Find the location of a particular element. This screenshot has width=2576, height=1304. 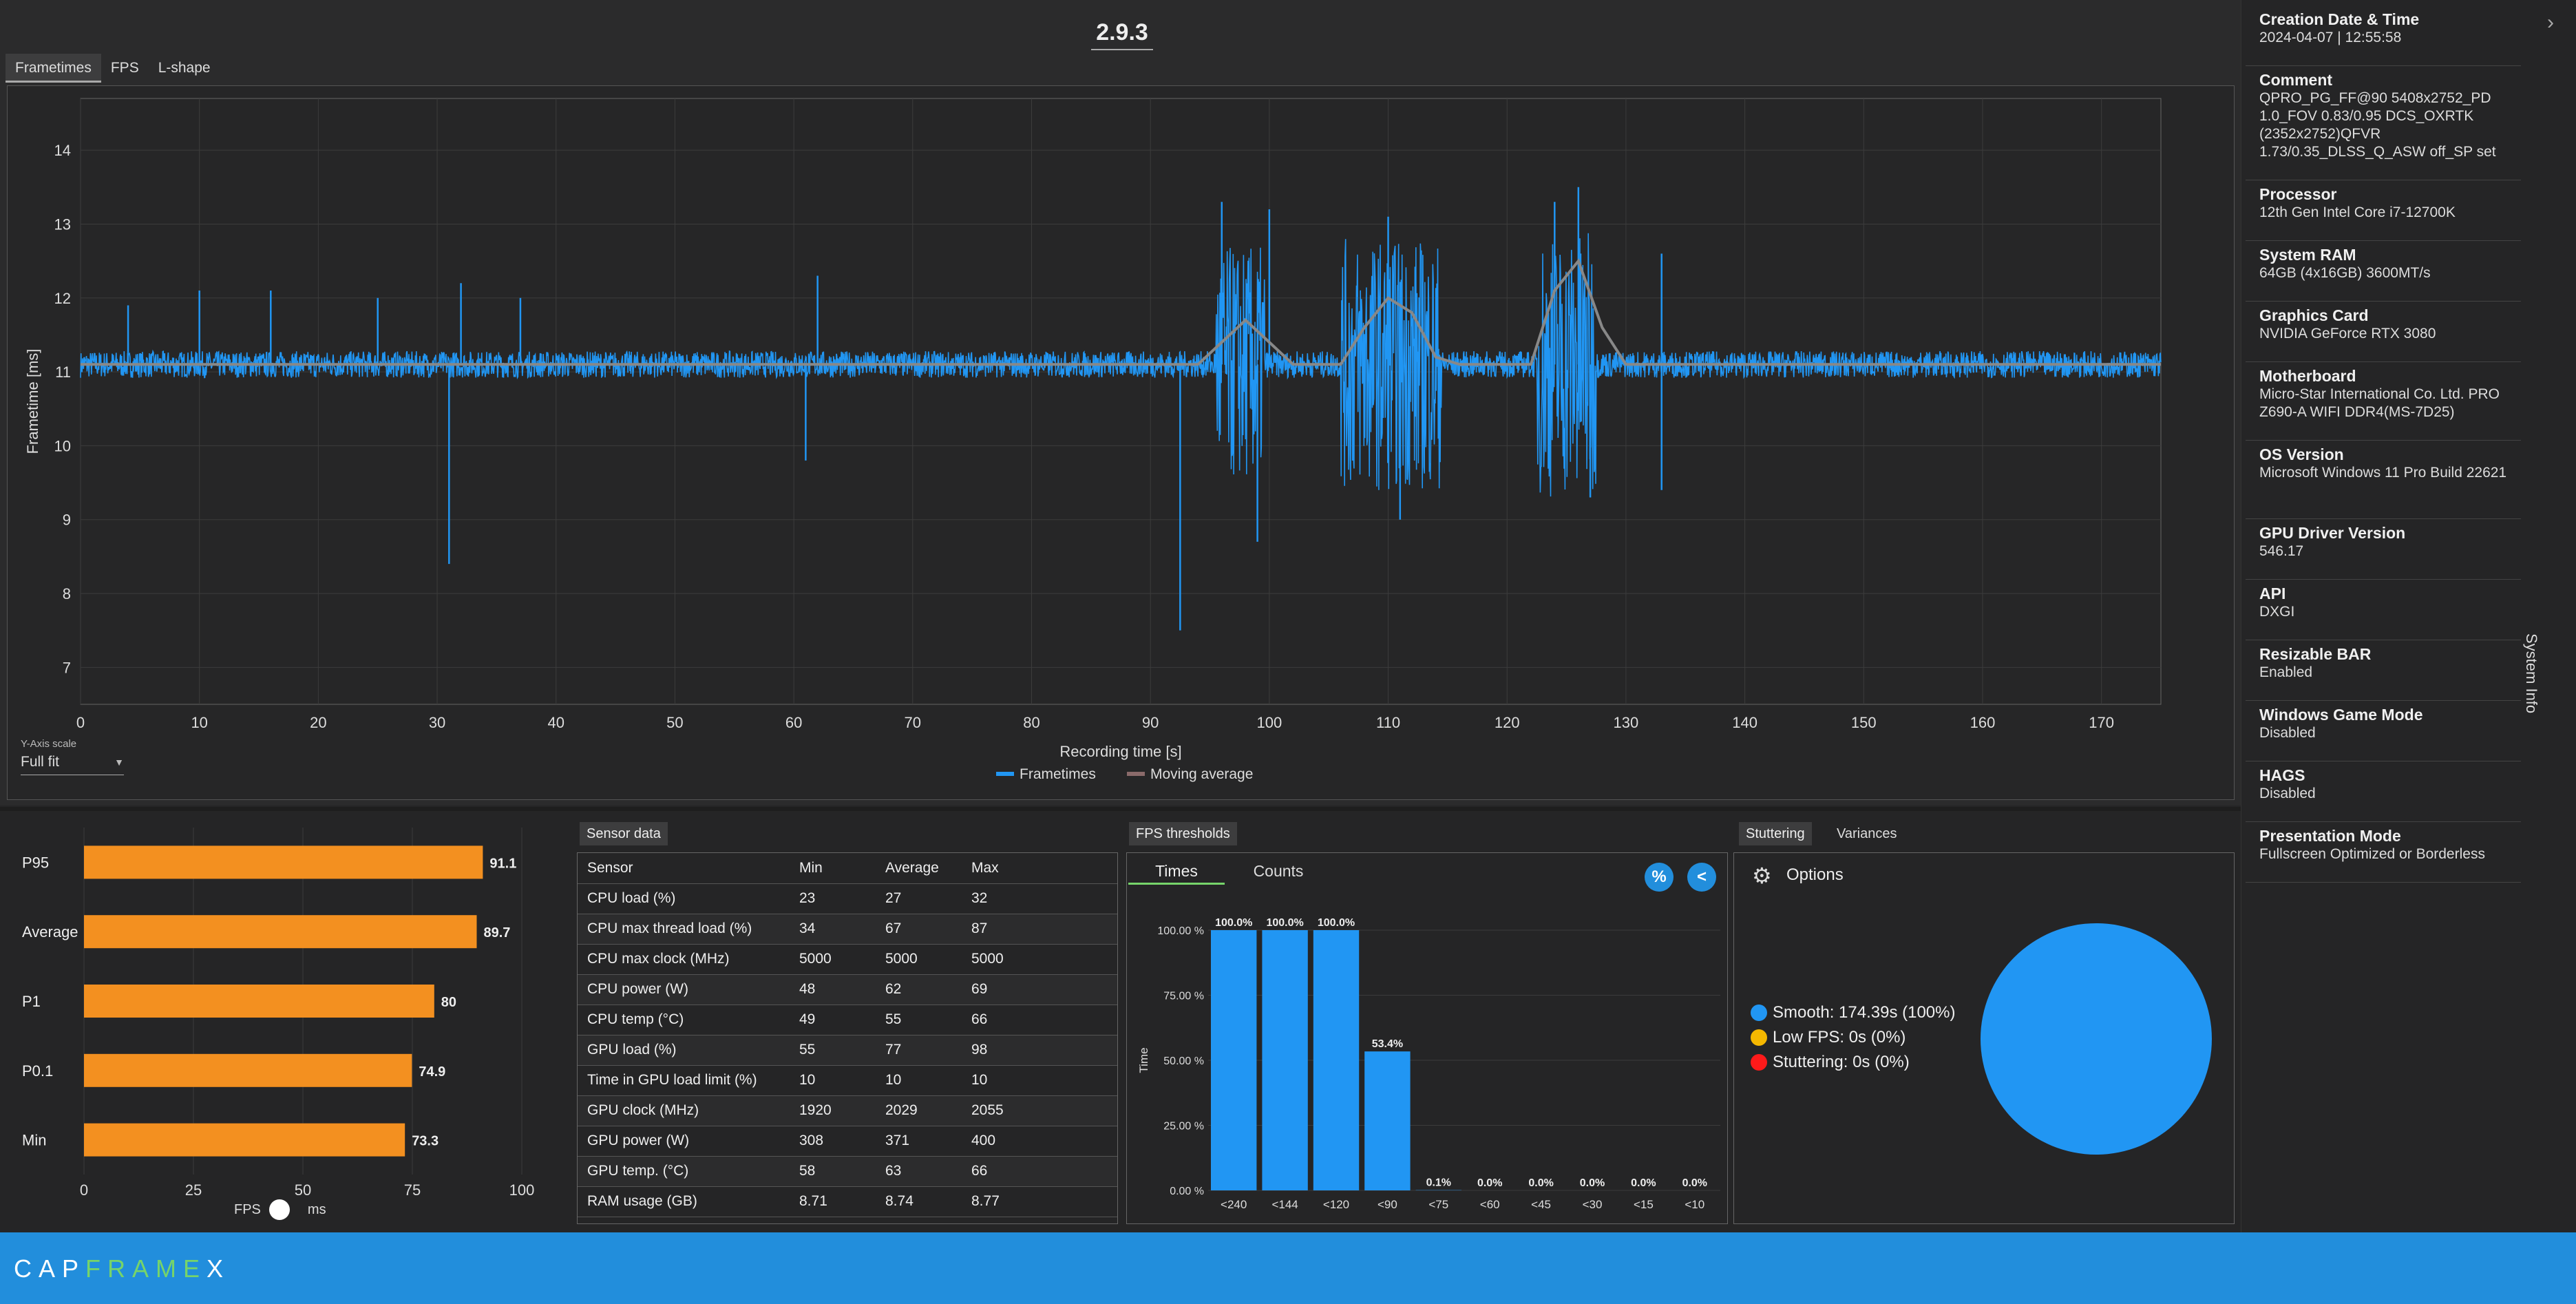

panel-divider is located at coordinates (1121, 809).